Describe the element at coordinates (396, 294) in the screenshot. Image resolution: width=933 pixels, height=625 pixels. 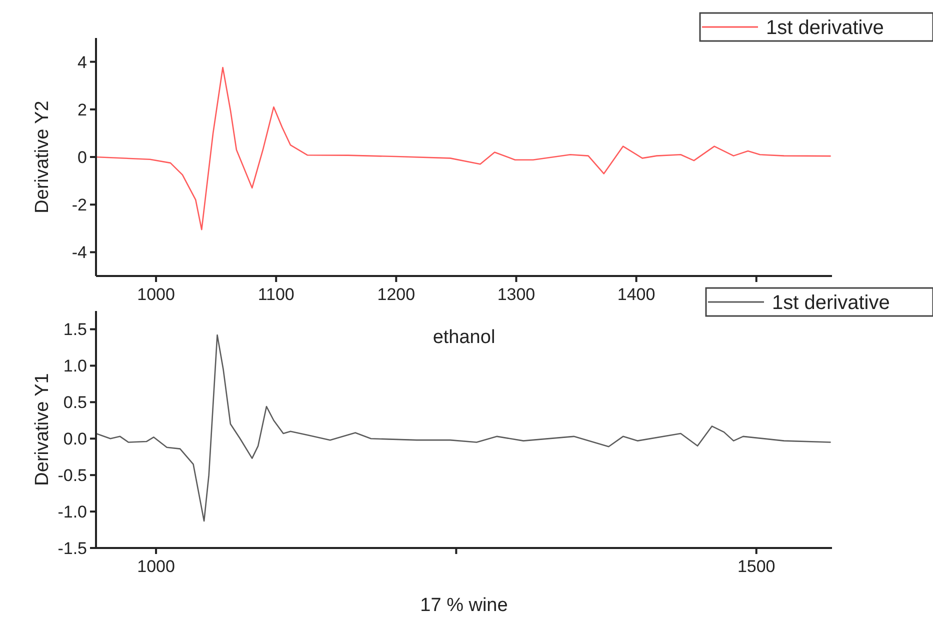
I see `x-tick-label: 1200` at that location.